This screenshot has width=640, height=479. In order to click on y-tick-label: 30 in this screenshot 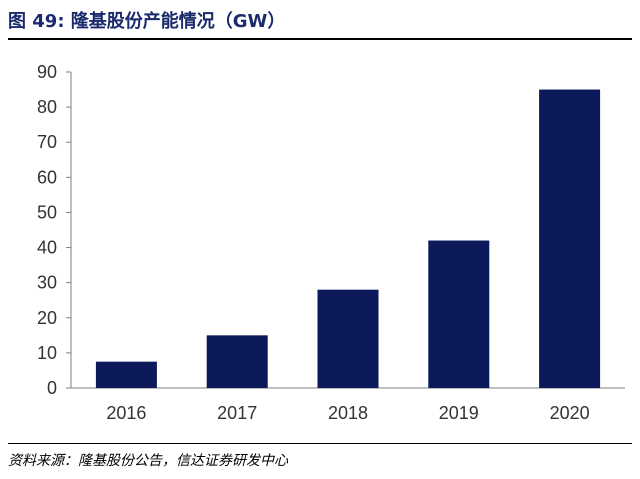, I will do `click(47, 283)`.